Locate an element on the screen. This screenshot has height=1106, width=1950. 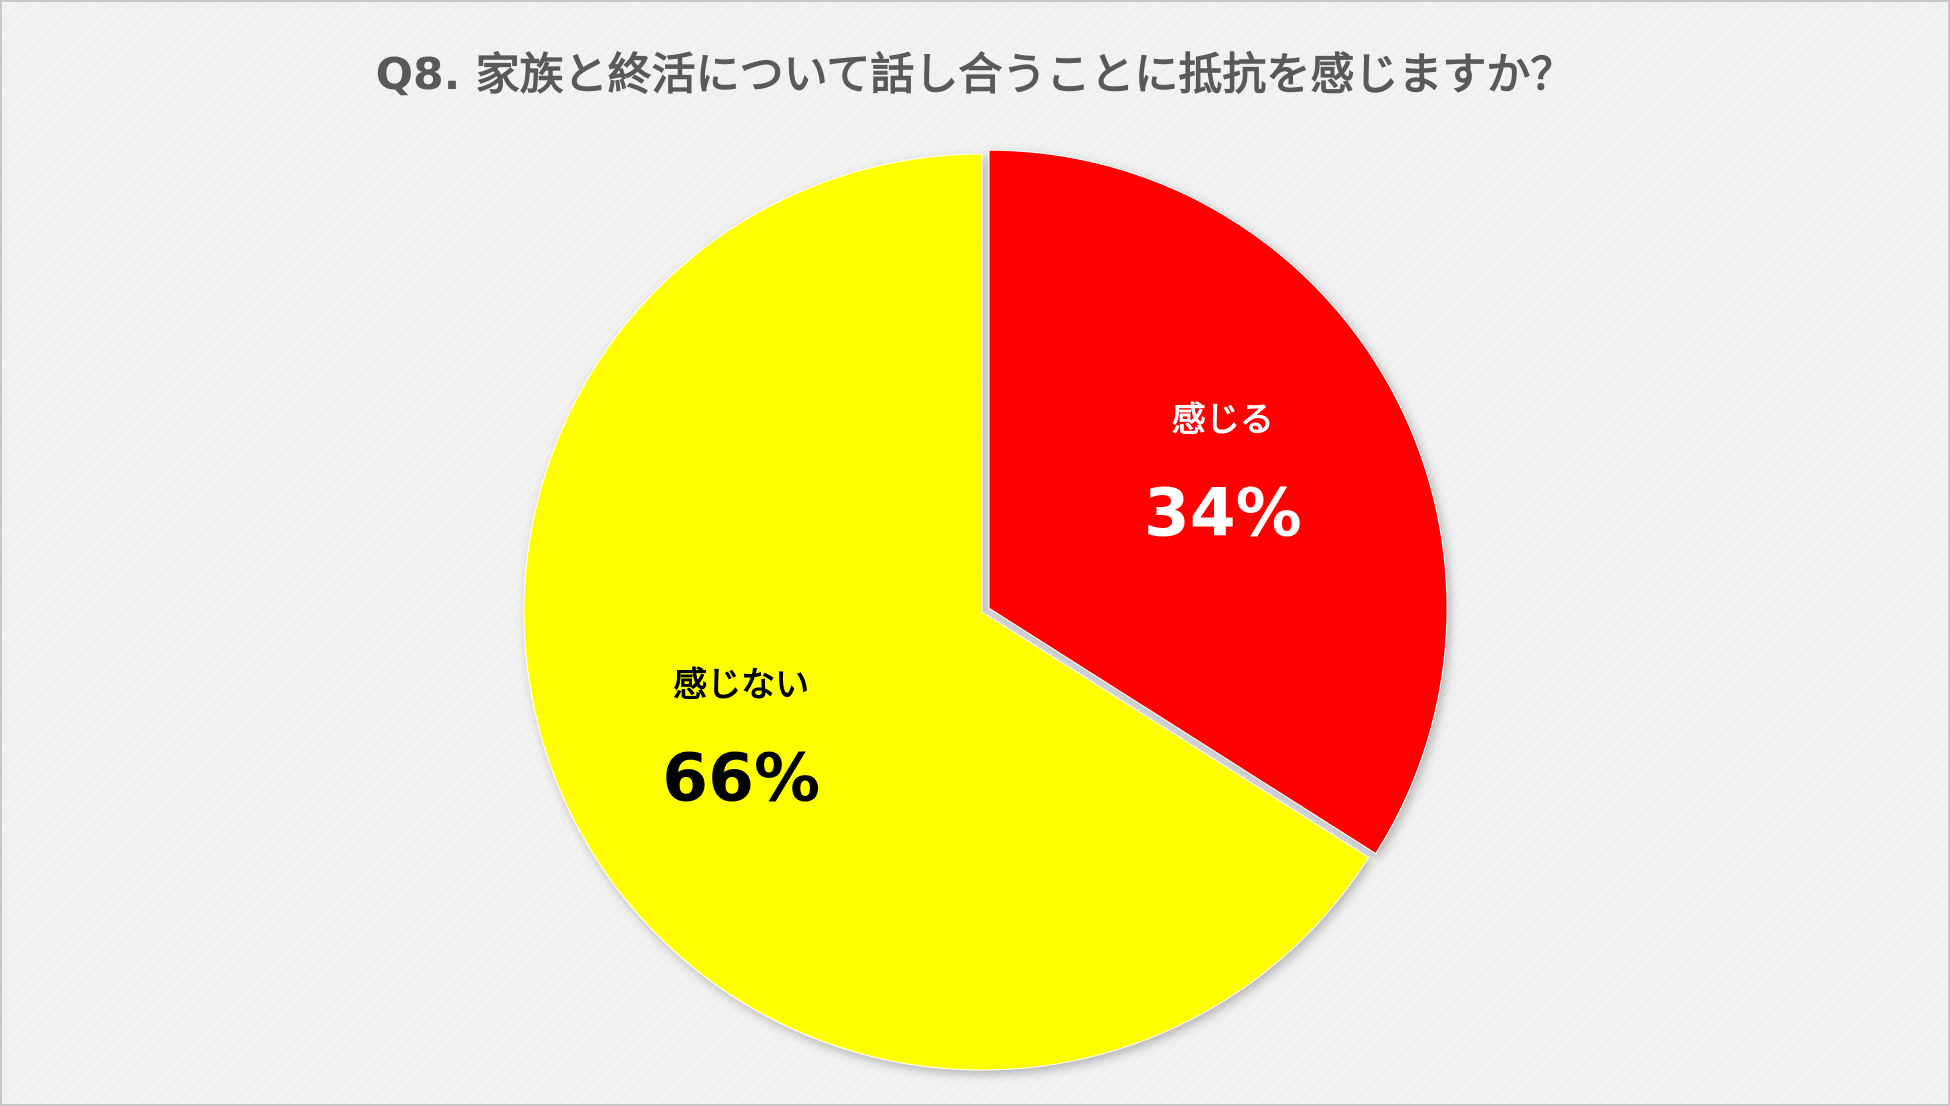
chart-title: Q8. 家族と終活について話し合うことに抵抗を感じますか？ is located at coordinates (975, 74).